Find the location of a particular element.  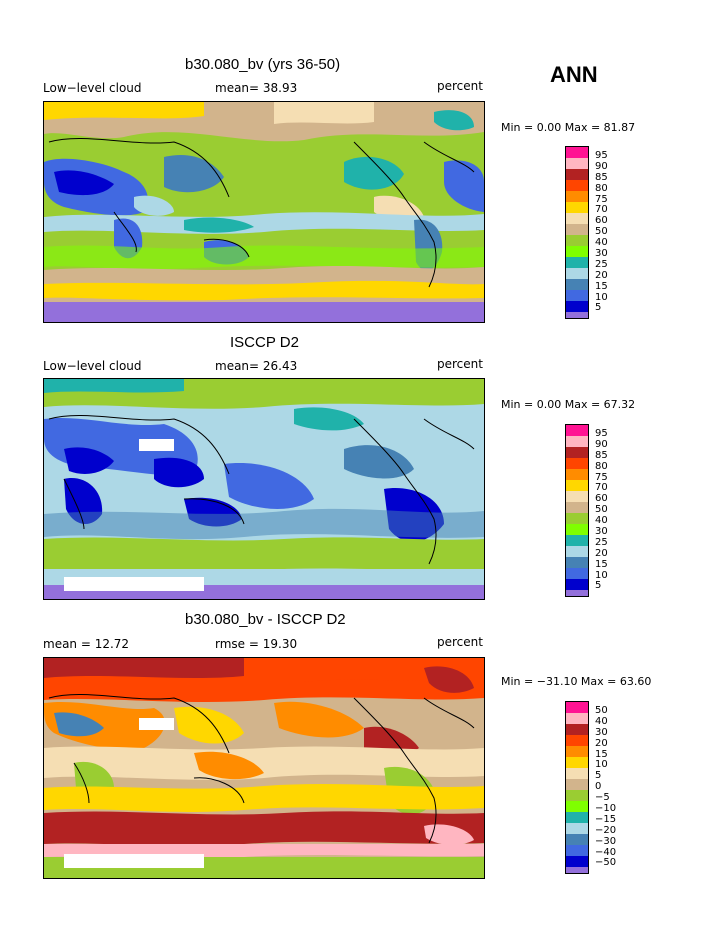

panel-3-mean-label: mean = 12.72 is located at coordinates (86, 644).